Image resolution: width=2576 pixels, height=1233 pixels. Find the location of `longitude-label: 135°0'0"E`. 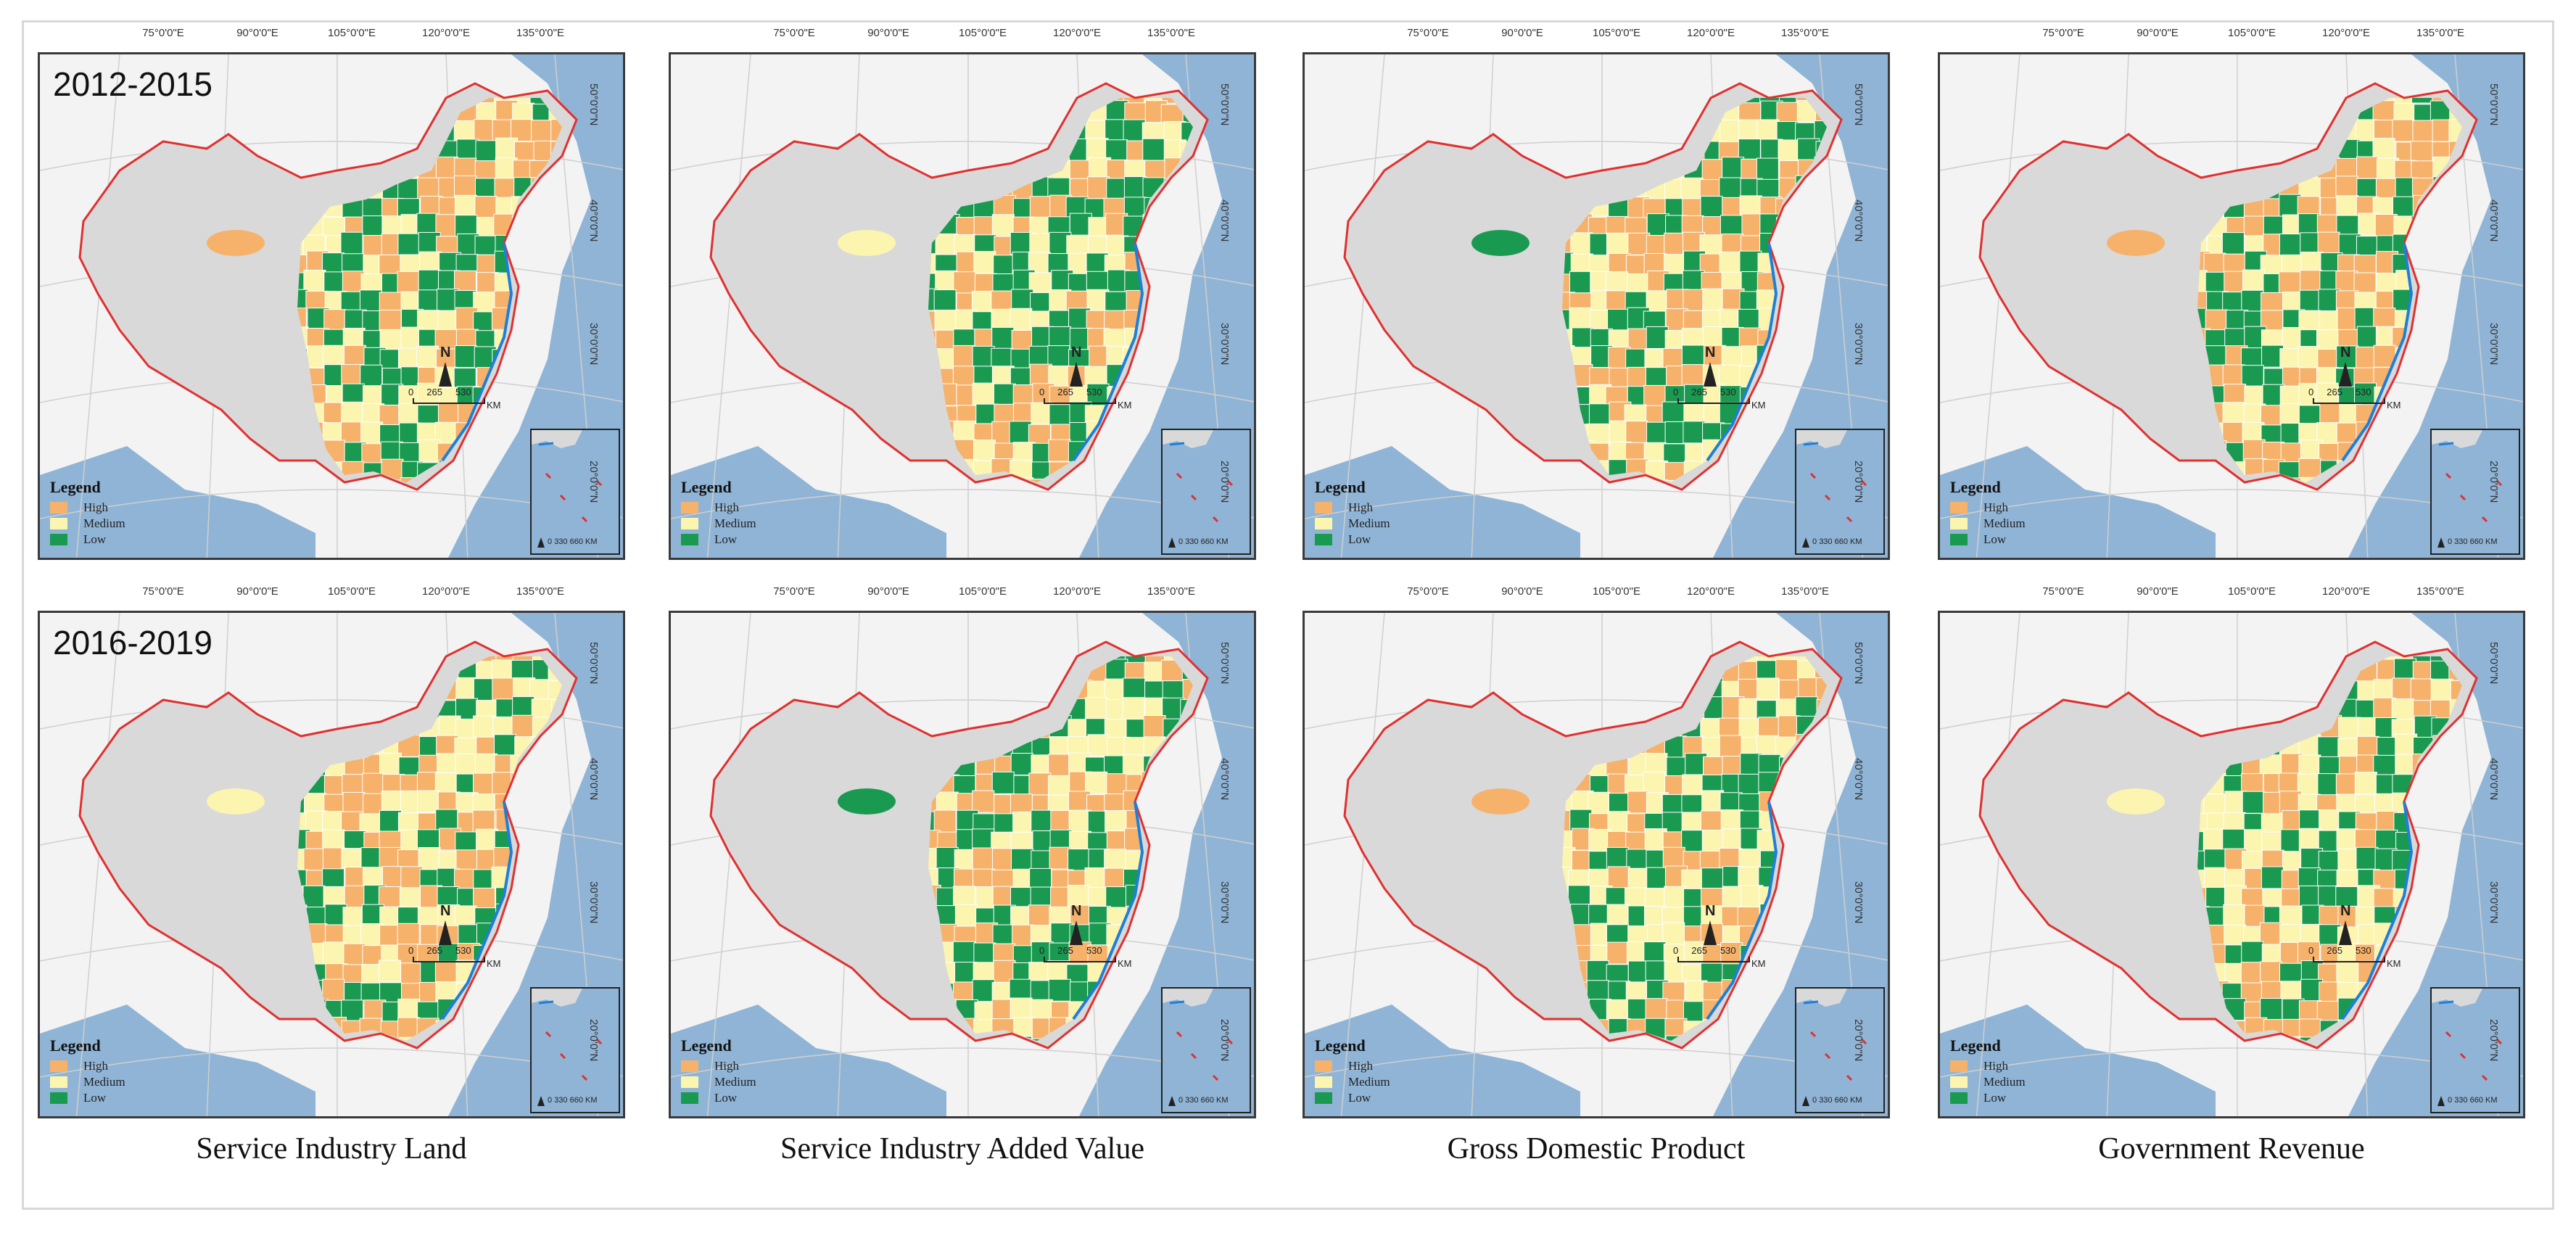

longitude-label: 135°0'0"E is located at coordinates (2440, 591).